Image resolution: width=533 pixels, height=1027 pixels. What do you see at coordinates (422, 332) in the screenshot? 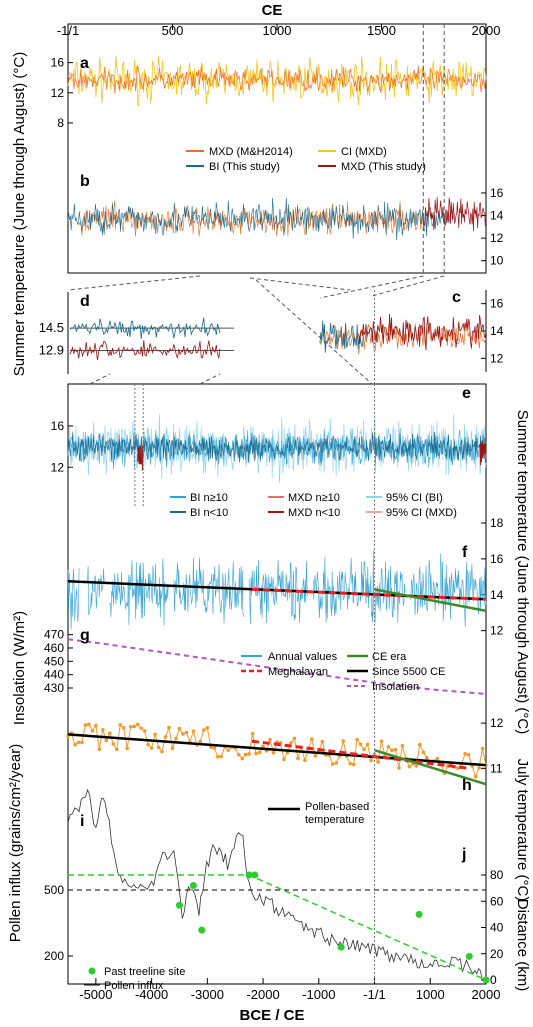
I see `panel-c-mxd-series` at bounding box center [422, 332].